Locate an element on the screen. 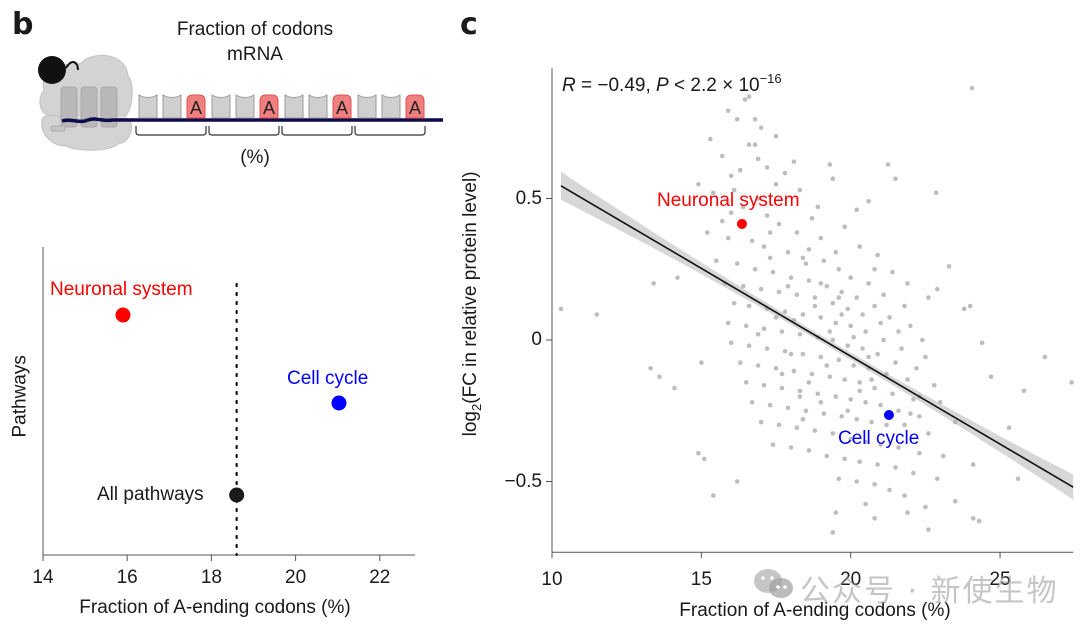 Image resolution: width=1080 pixels, height=631 pixels. trna-site-e is located at coordinates (69, 107).